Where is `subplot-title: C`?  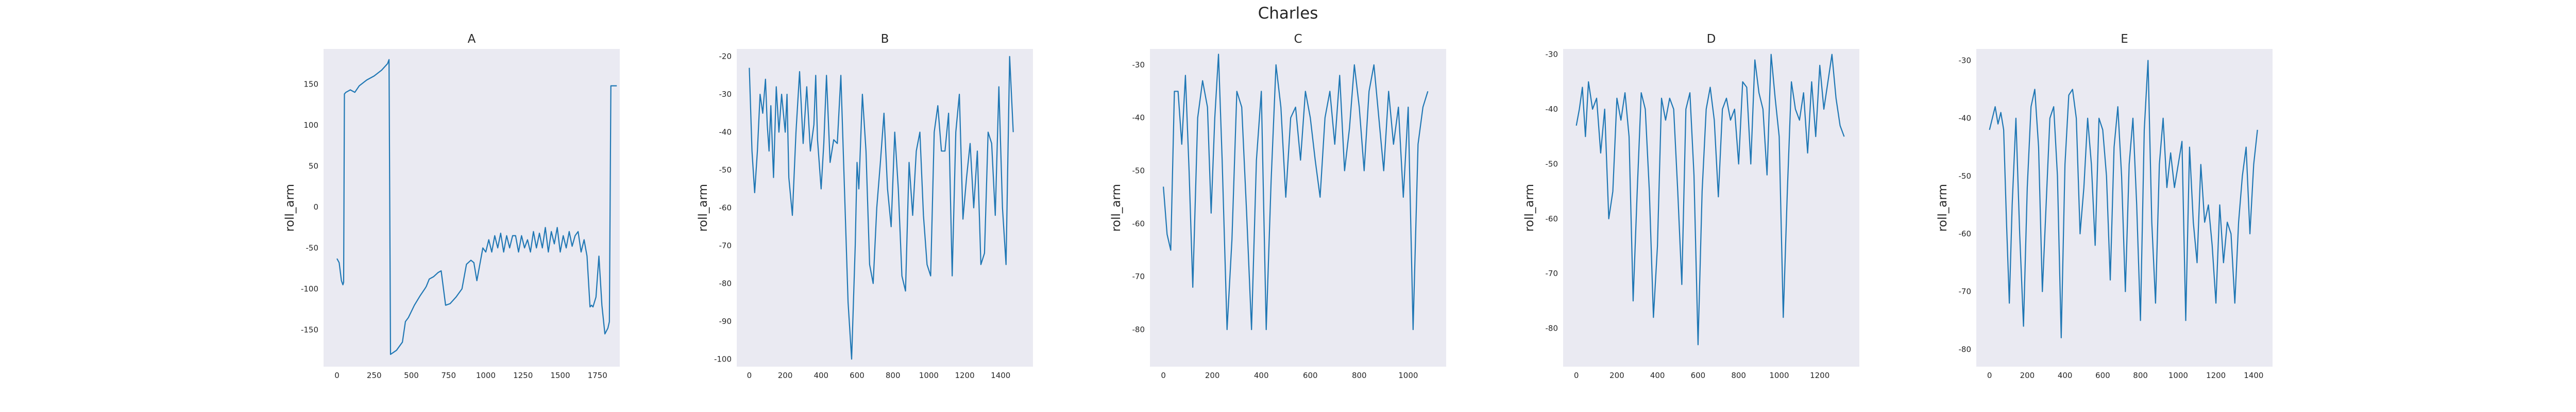 subplot-title: C is located at coordinates (1298, 39).